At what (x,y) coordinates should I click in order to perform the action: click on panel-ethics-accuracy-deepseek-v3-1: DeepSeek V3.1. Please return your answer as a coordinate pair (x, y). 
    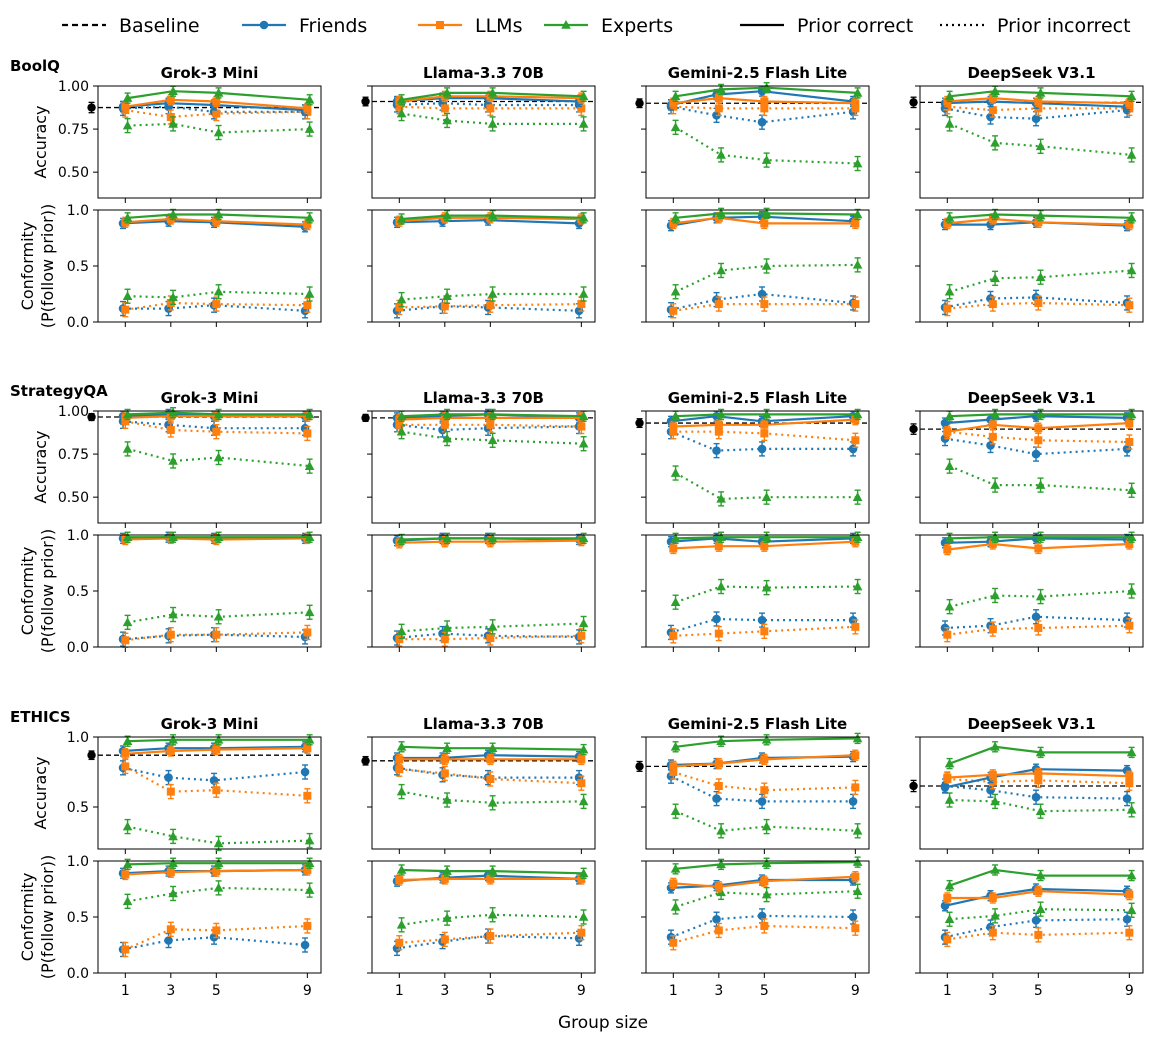
    Looking at the image, I should click on (1026, 784).